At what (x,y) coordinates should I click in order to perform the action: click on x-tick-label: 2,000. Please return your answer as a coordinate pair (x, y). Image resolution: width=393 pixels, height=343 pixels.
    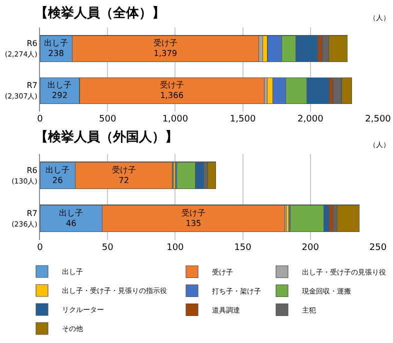
    Looking at the image, I should click on (311, 119).